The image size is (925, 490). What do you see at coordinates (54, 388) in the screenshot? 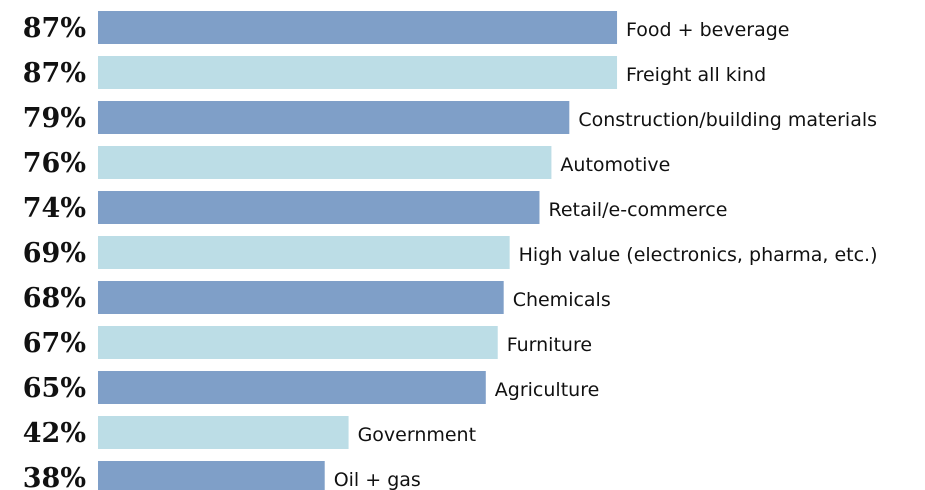
I see `value-label: 65%` at bounding box center [54, 388].